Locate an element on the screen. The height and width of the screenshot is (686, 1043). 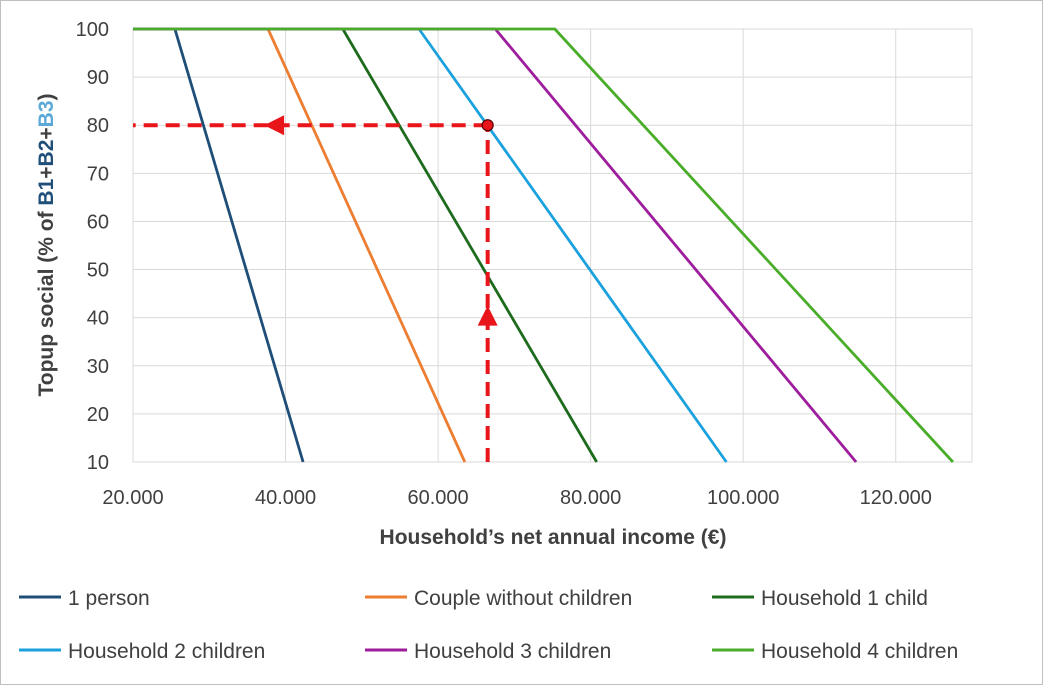
y-axis-title-b2: B2 is located at coordinates (46, 153).